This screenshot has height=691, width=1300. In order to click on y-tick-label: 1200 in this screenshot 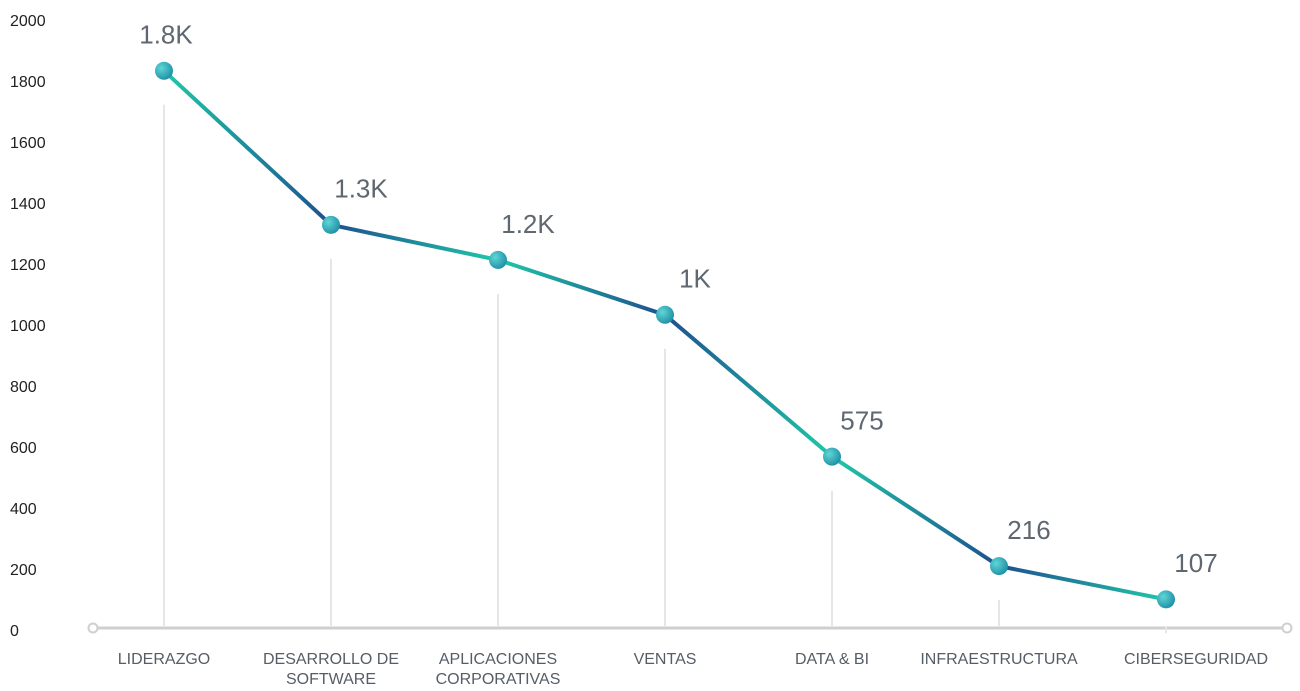, I will do `click(28, 265)`.